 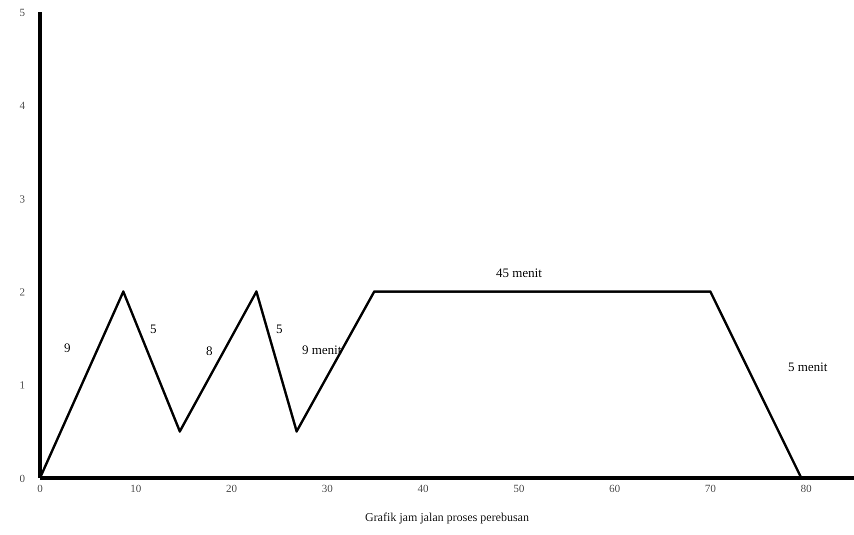 What do you see at coordinates (232, 489) in the screenshot?
I see `x-tick-label: 20` at bounding box center [232, 489].